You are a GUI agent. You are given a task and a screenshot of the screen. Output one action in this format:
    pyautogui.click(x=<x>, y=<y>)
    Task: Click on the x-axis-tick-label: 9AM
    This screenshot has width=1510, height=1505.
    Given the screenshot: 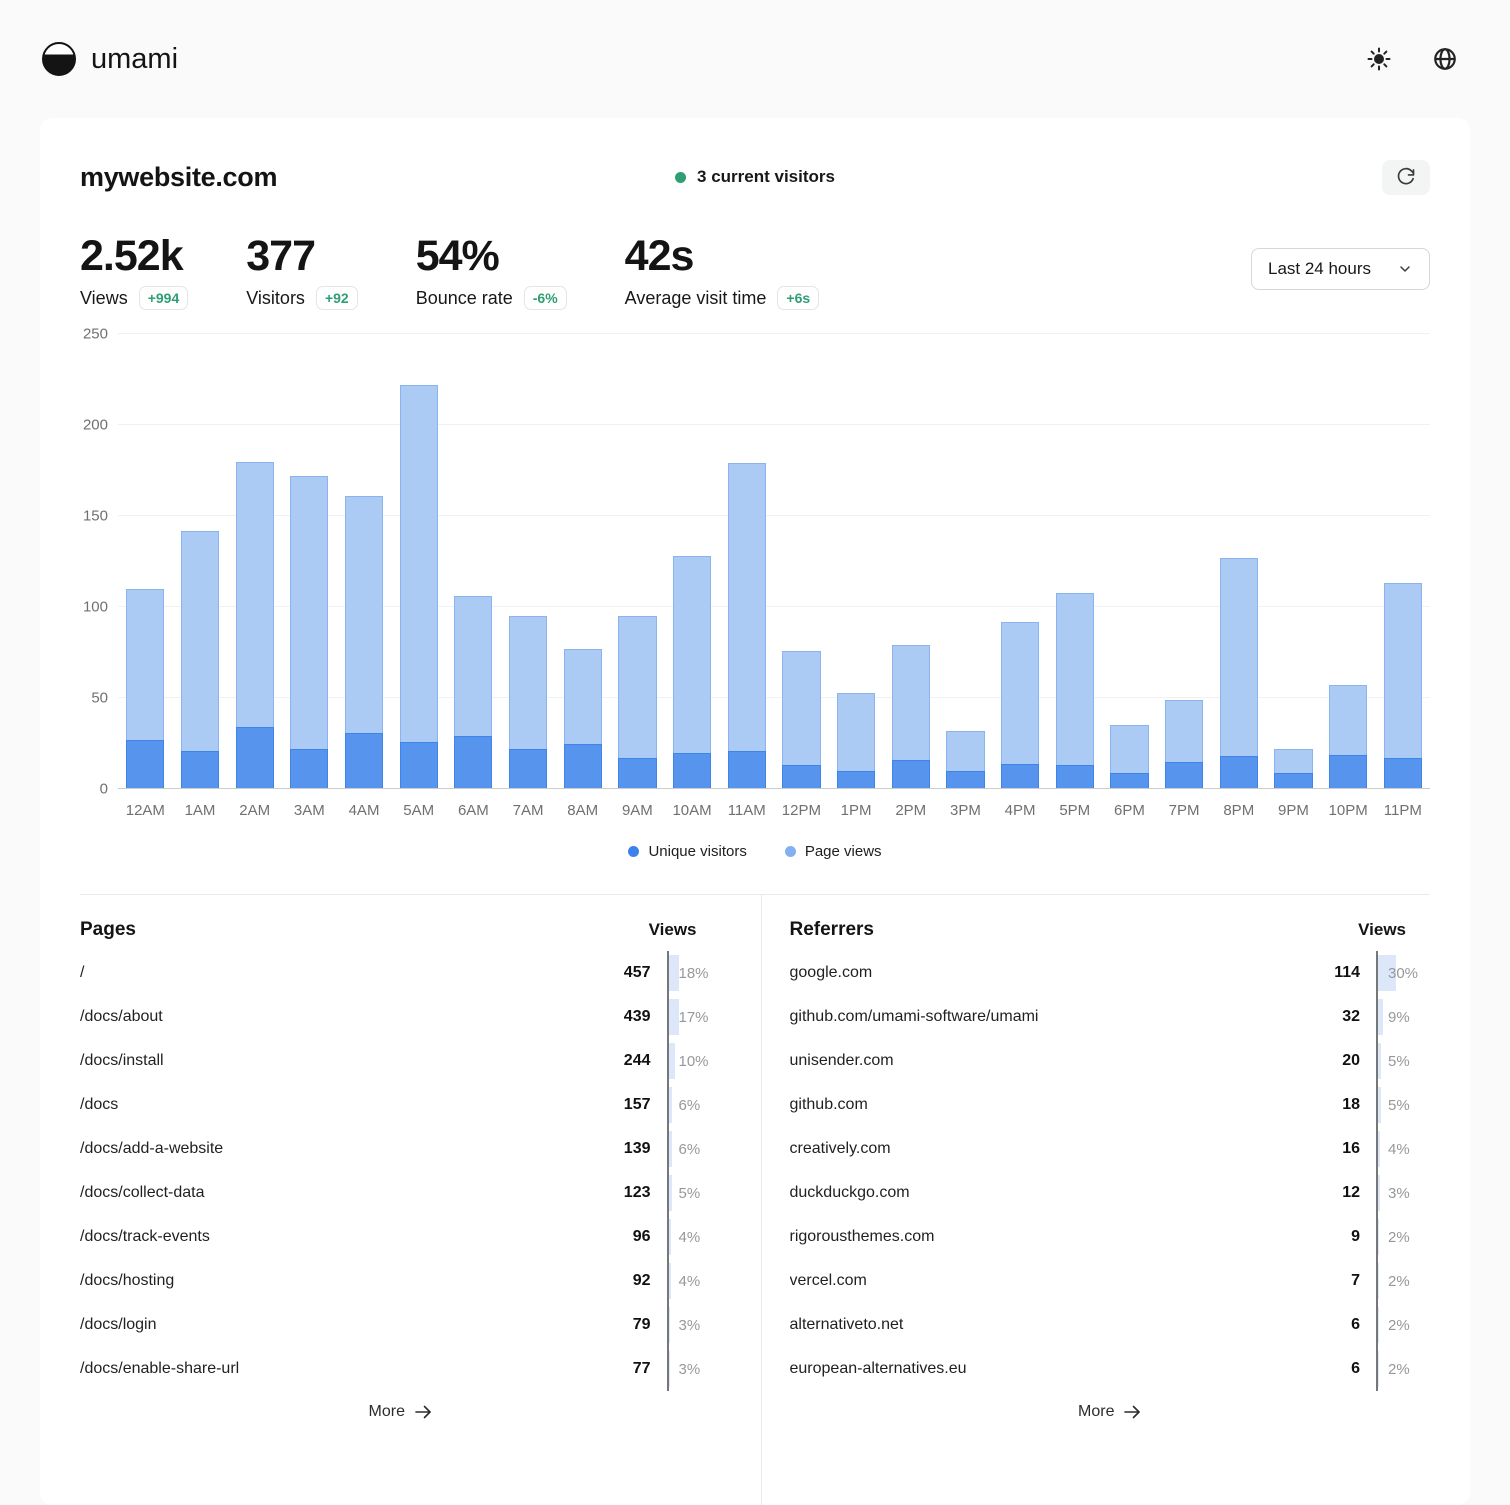 What is the action you would take?
    pyautogui.click(x=637, y=811)
    